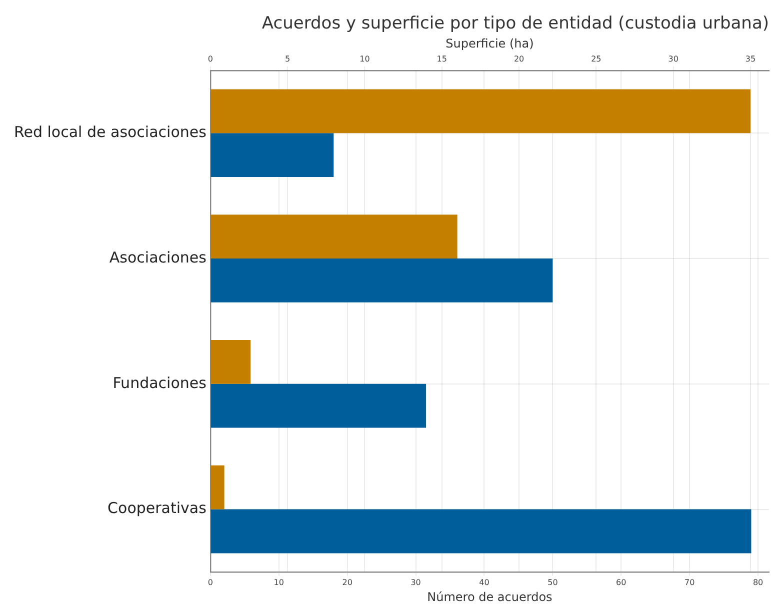 Image resolution: width=771 pixels, height=608 pixels. Describe the element at coordinates (415, 582) in the screenshot. I see `x-tick-label: 30` at that location.